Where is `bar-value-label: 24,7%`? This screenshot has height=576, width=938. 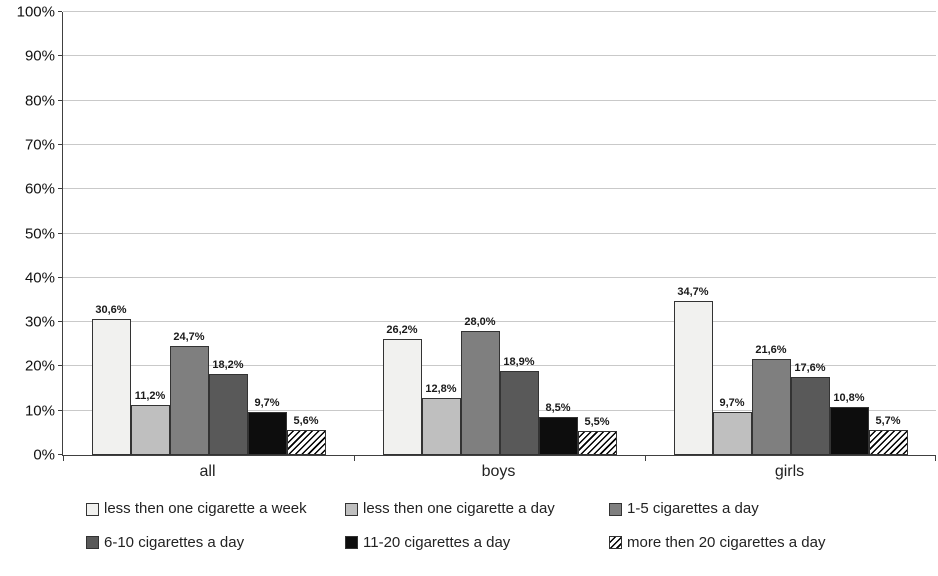
bar-value-label: 24,7% is located at coordinates (189, 336).